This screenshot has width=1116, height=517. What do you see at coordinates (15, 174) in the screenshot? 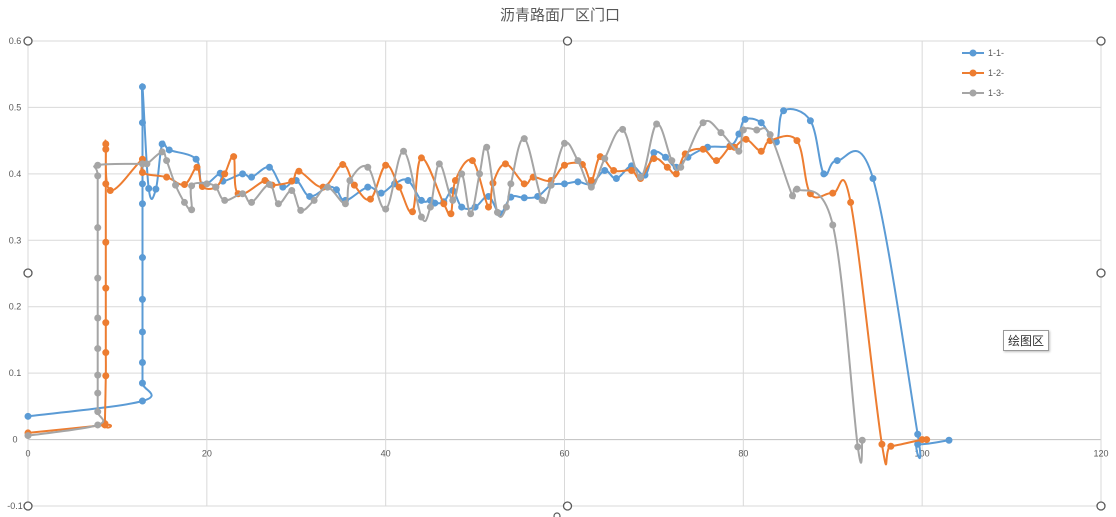
I see `y-tick-label: 0.4` at bounding box center [15, 174].